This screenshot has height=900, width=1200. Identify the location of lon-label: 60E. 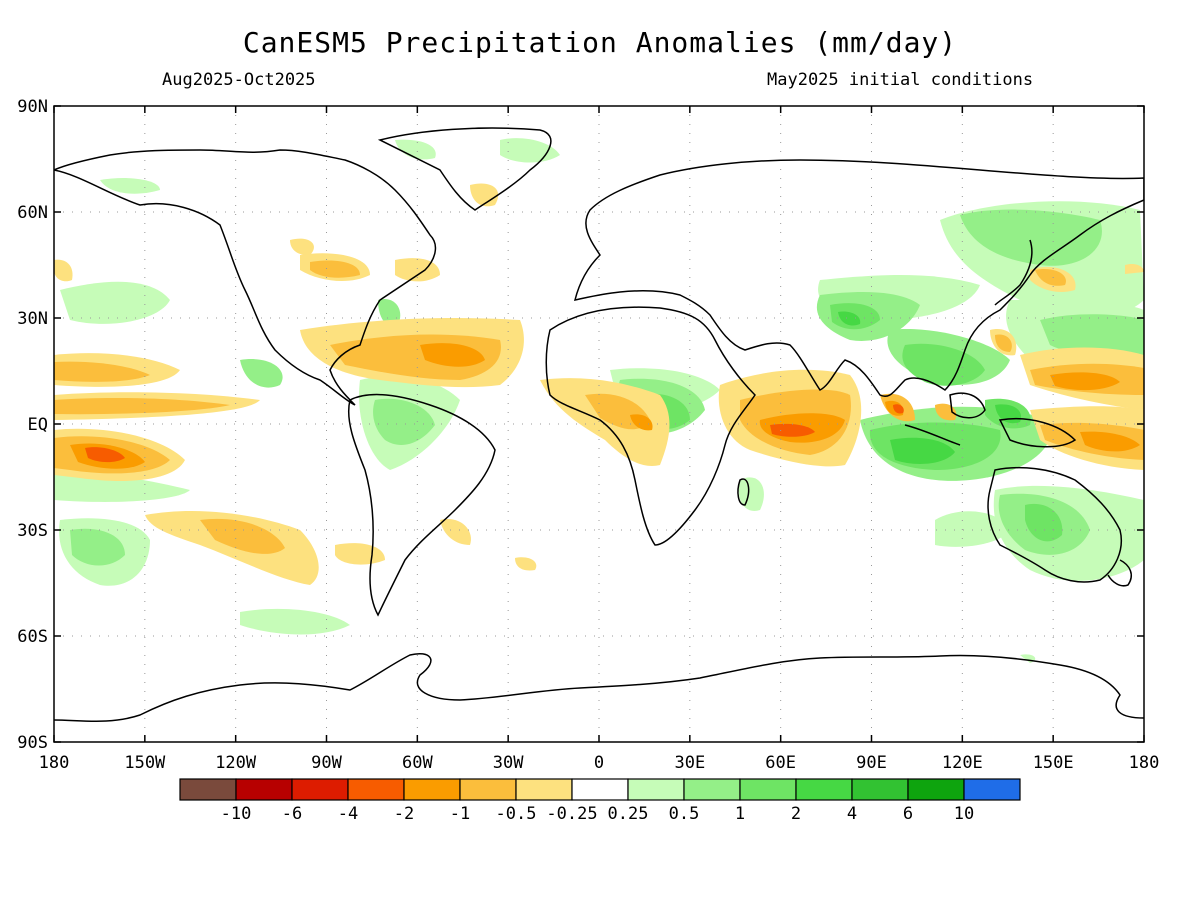
(780, 763).